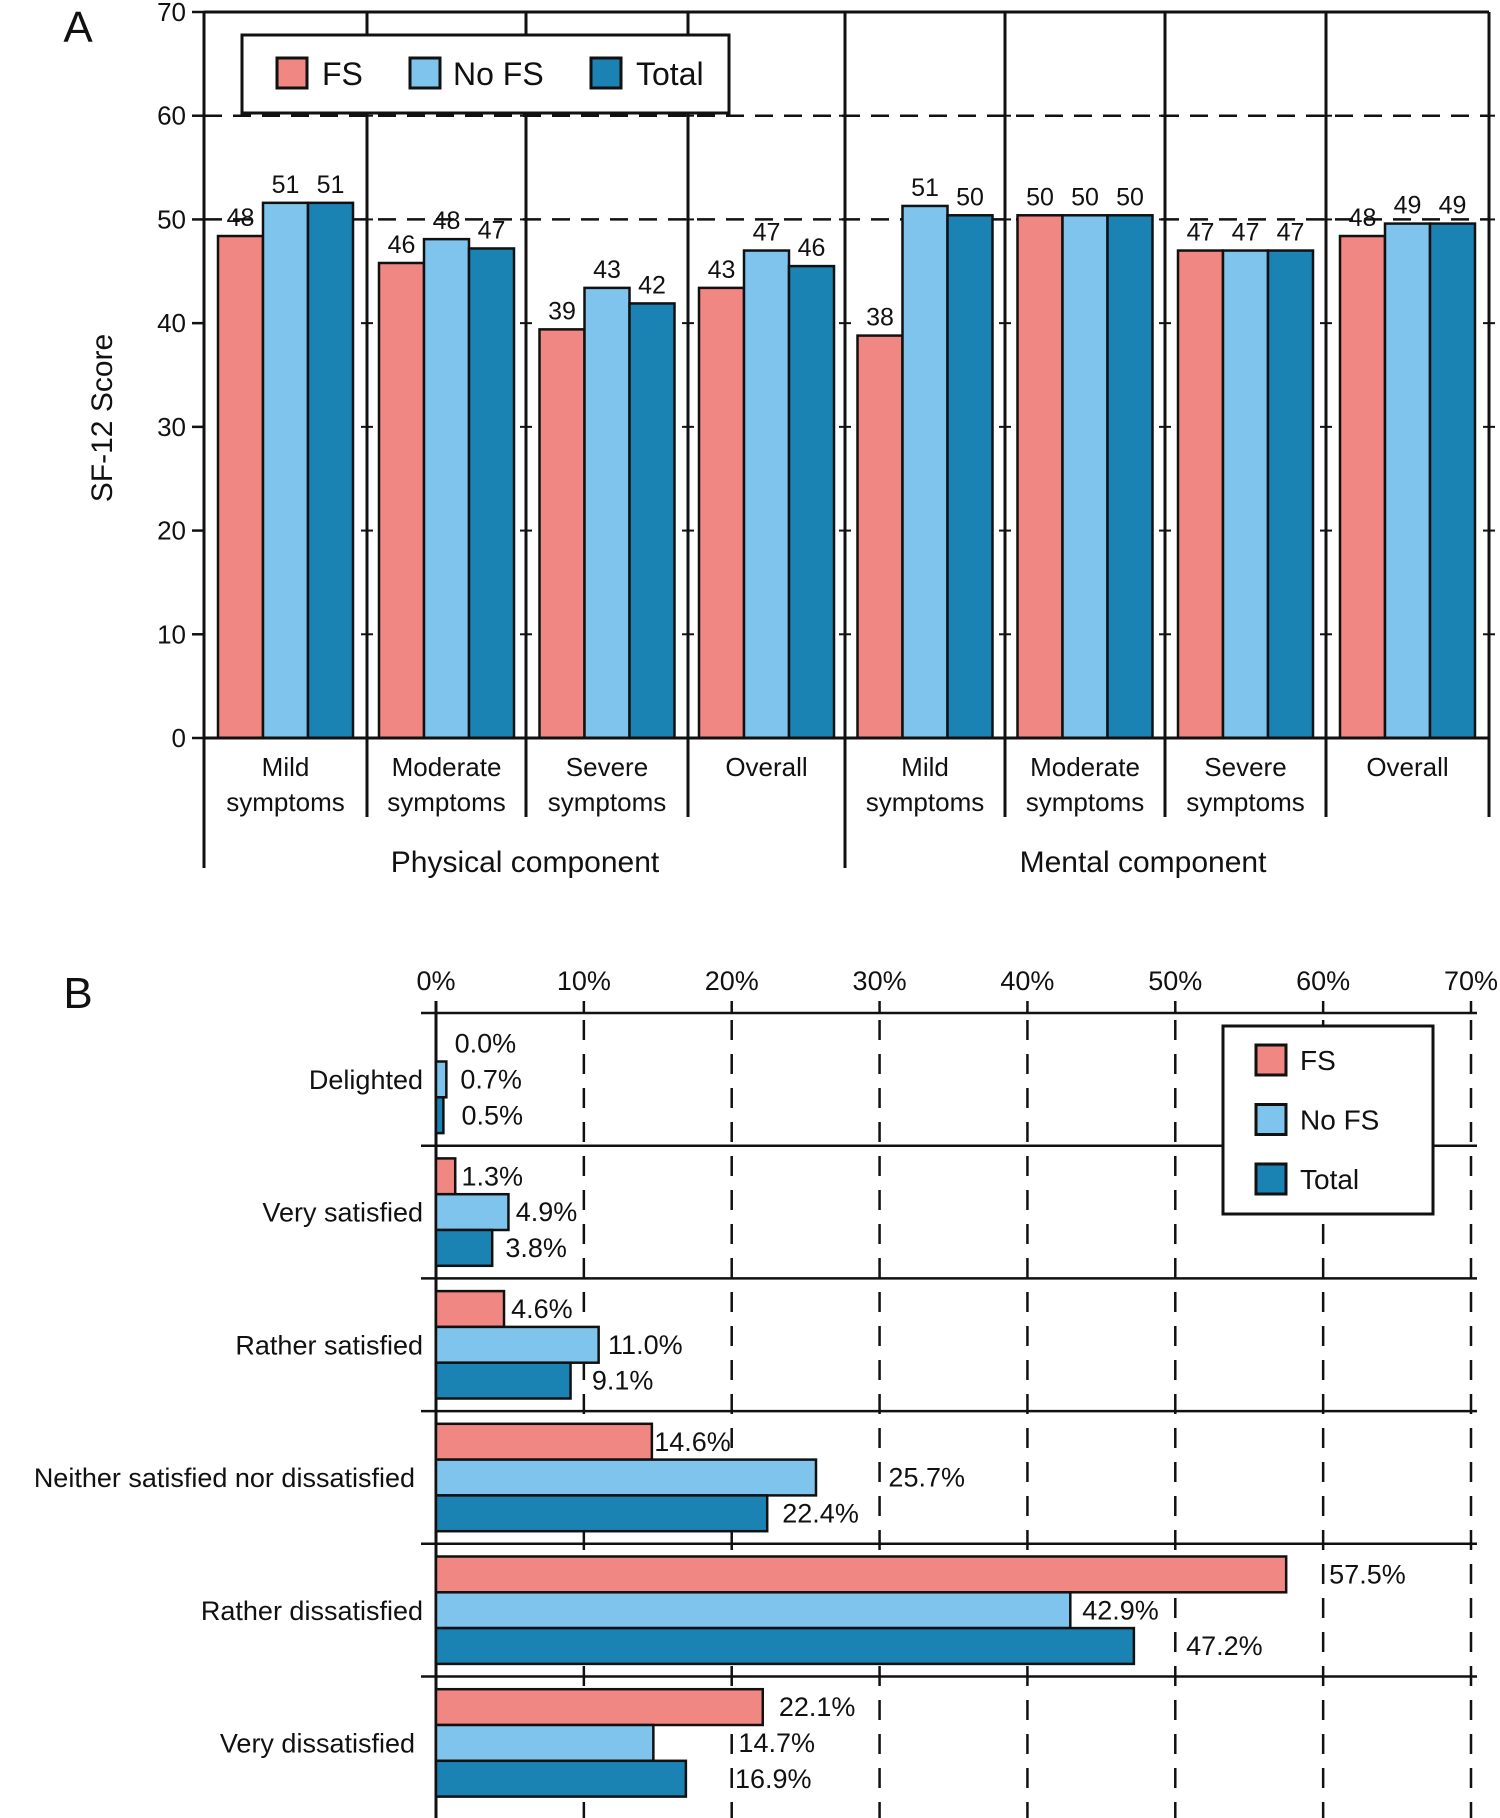 The height and width of the screenshot is (1818, 1500). I want to click on bar-value-label: 0.7%, so click(491, 1080).